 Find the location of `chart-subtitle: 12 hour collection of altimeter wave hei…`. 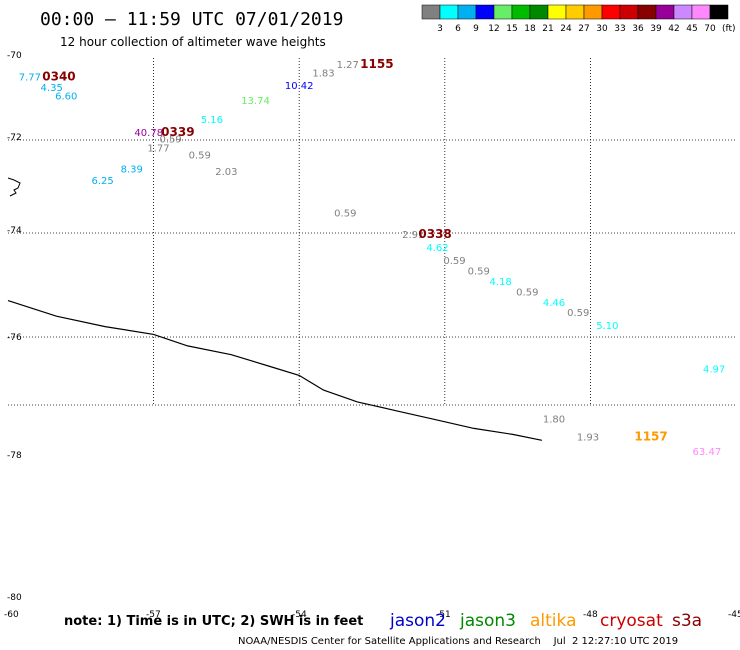

chart-subtitle: 12 hour collection of altimeter wave hei… is located at coordinates (193, 42).